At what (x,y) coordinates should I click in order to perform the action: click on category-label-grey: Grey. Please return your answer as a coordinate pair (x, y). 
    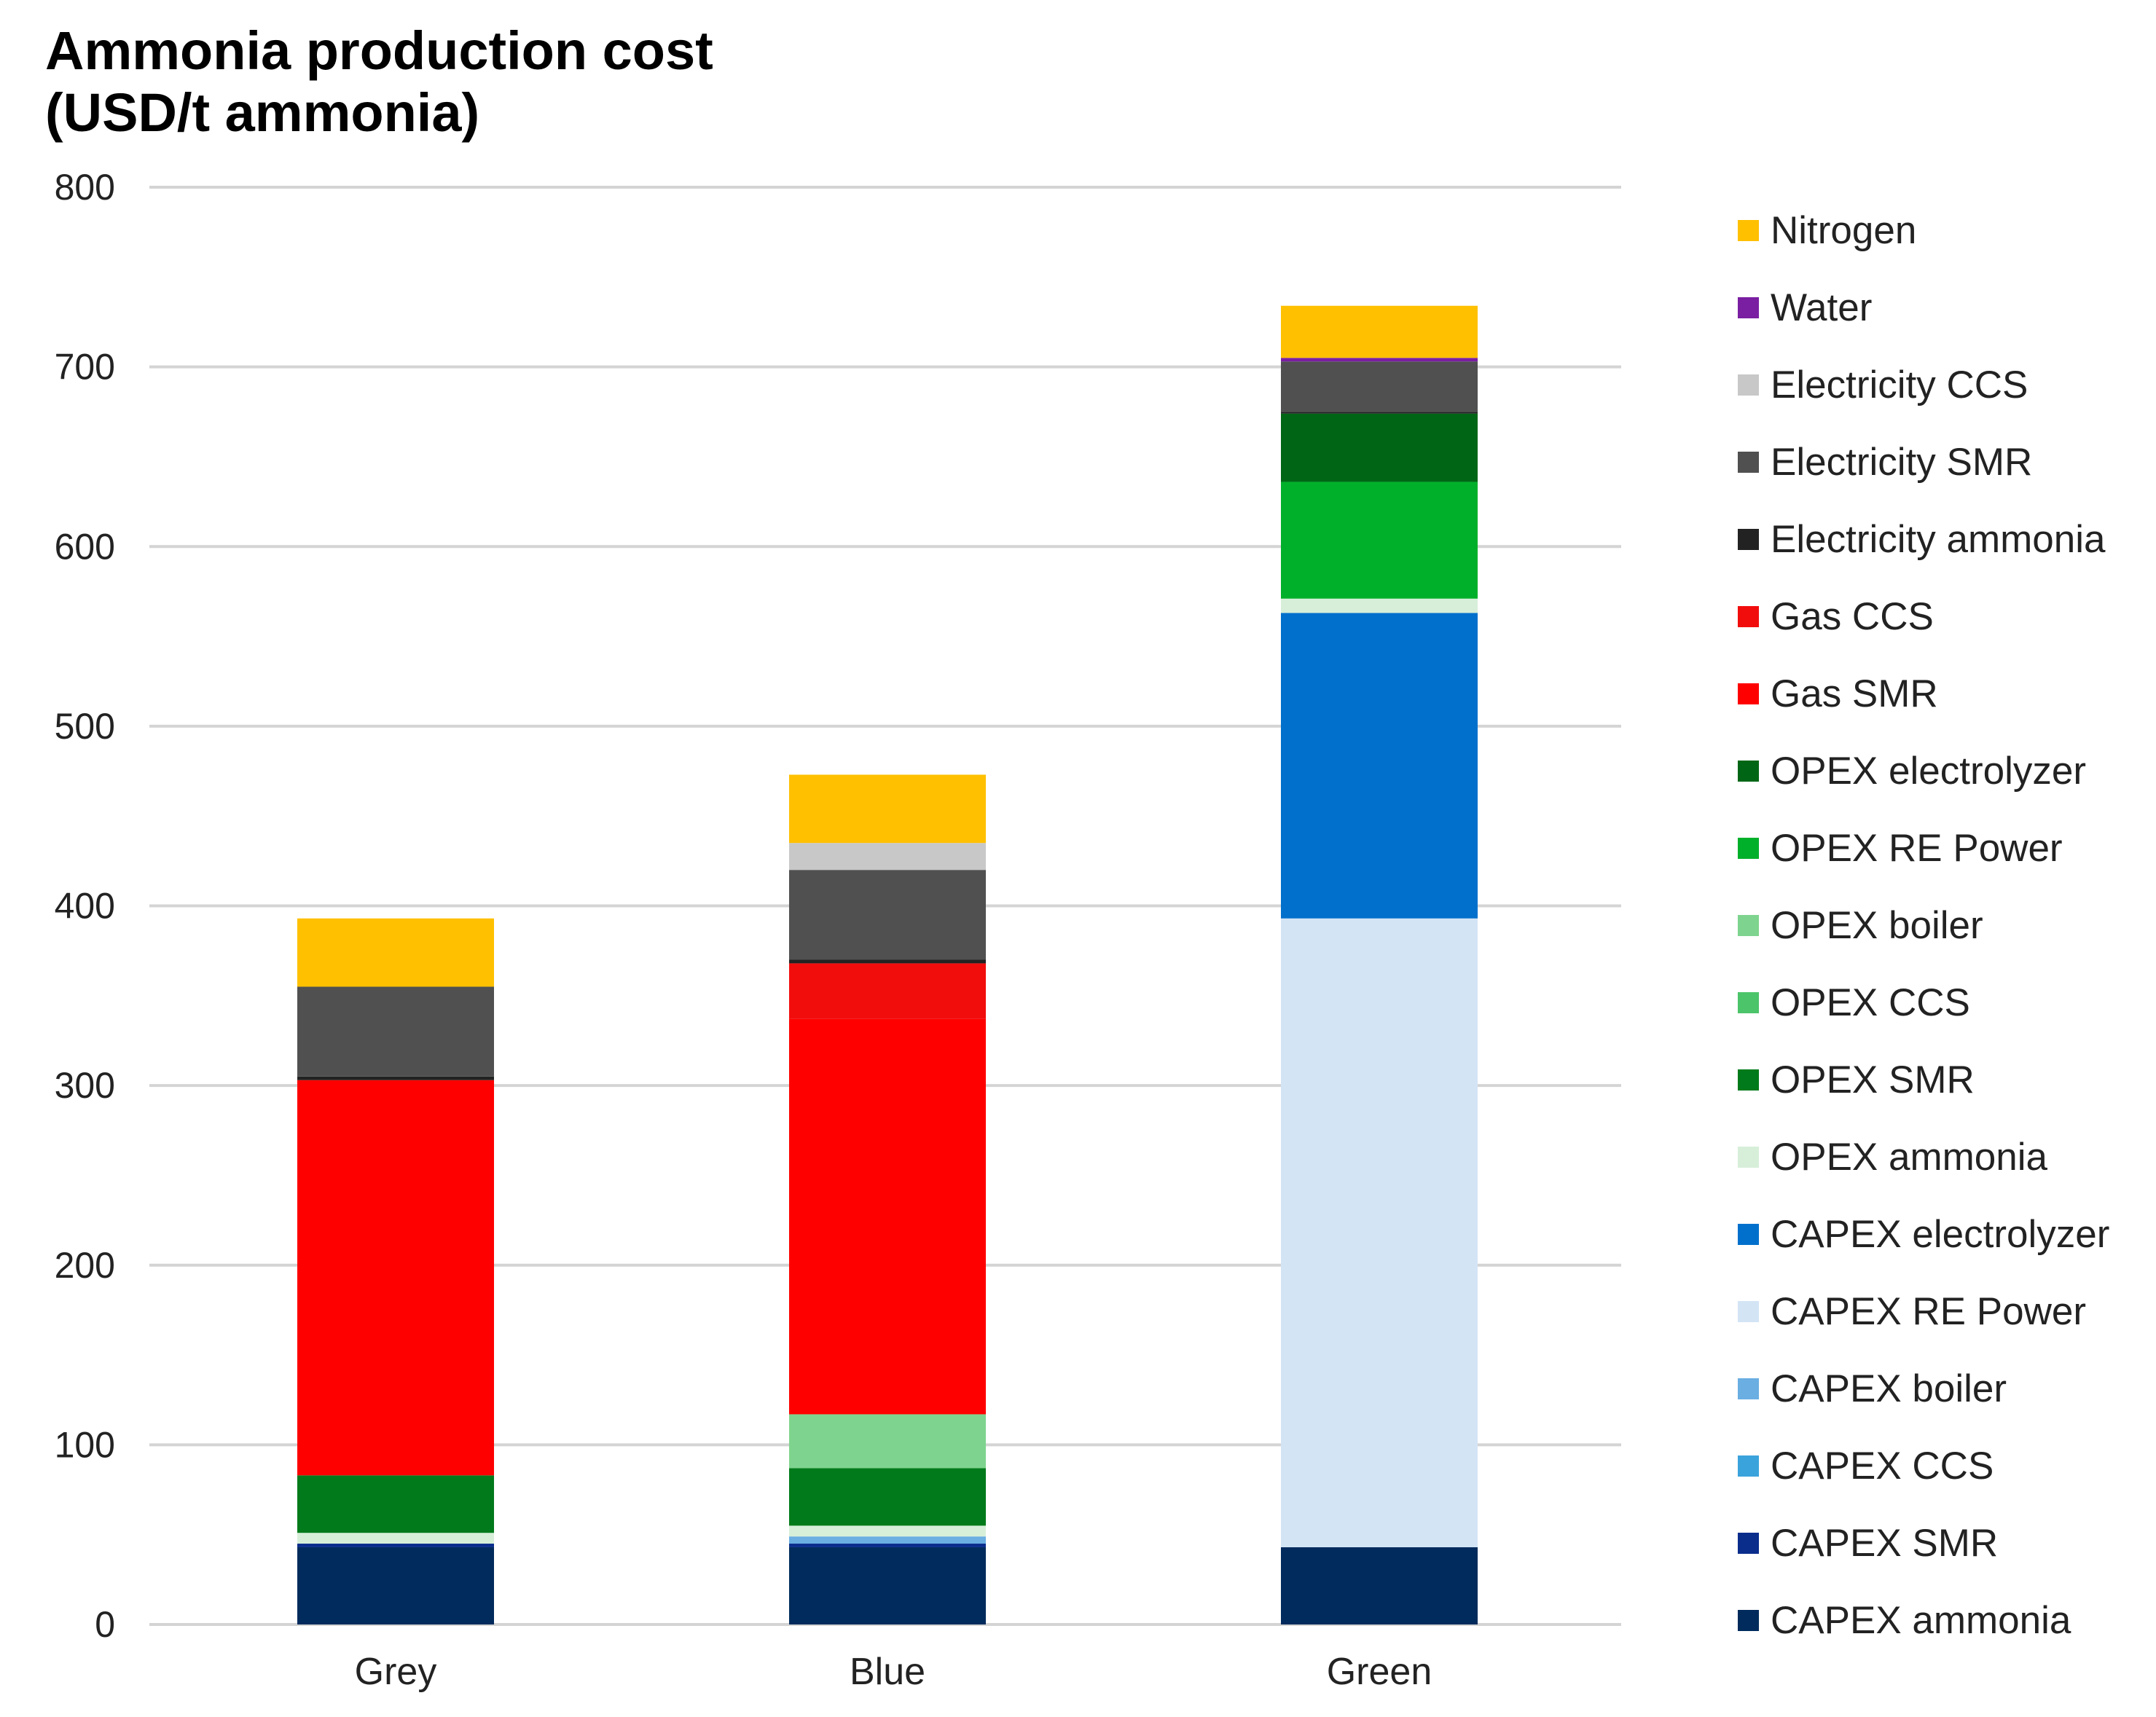
    Looking at the image, I should click on (396, 1672).